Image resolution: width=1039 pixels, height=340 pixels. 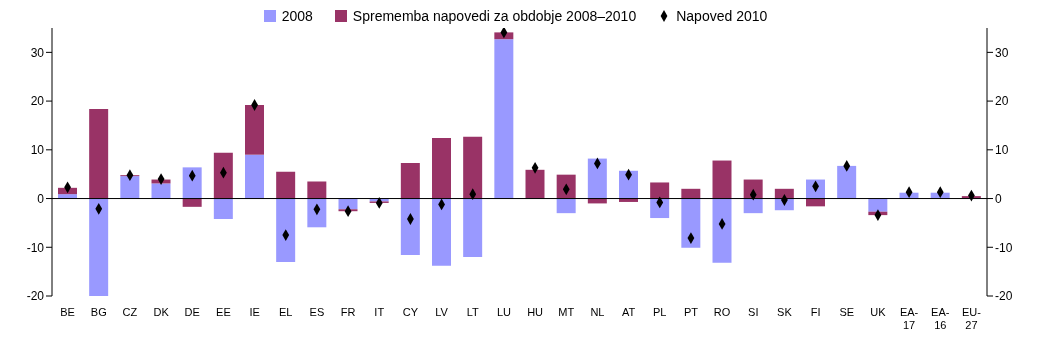 I want to click on x-tick-label: DK, so click(x=161, y=312).